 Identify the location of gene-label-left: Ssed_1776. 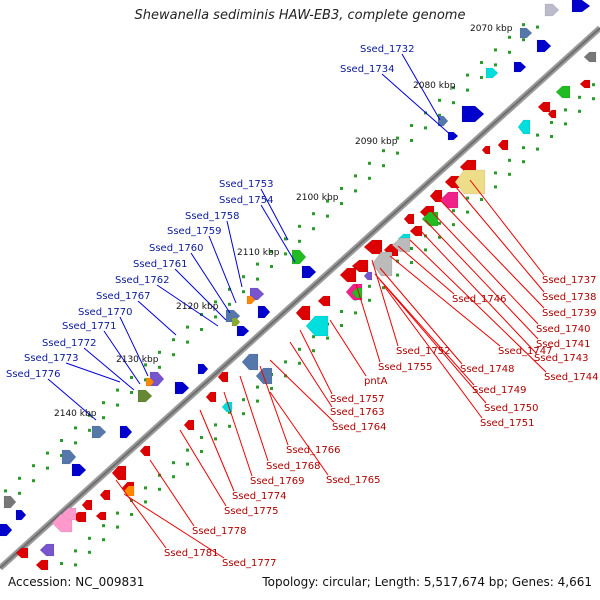
(33, 374).